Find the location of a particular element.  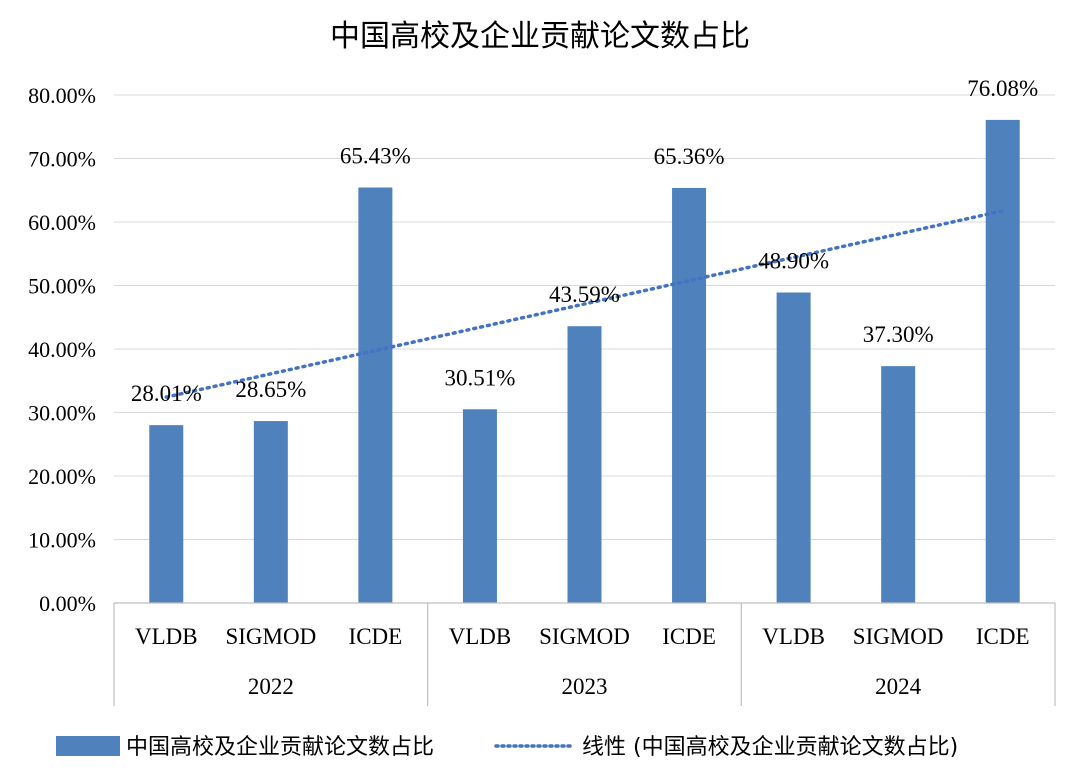

chart-title: 中国高校及企业贡献论文数占比 is located at coordinates (540, 36).